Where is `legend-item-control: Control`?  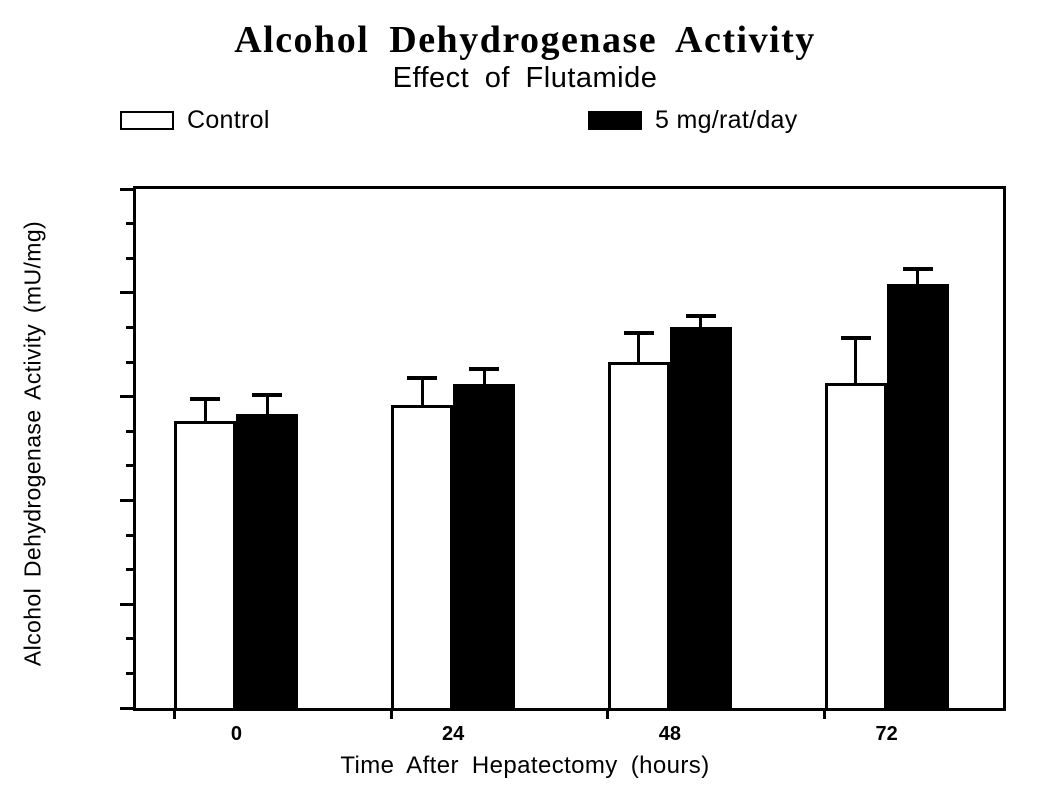
legend-item-control: Control is located at coordinates (195, 120).